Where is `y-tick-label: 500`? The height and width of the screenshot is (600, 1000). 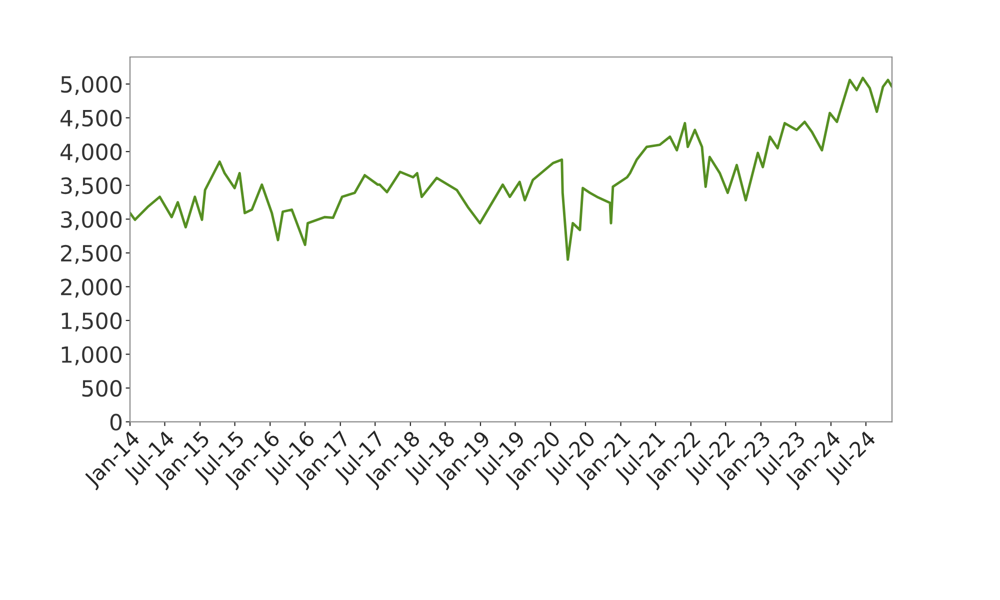 y-tick-label: 500 is located at coordinates (102, 388).